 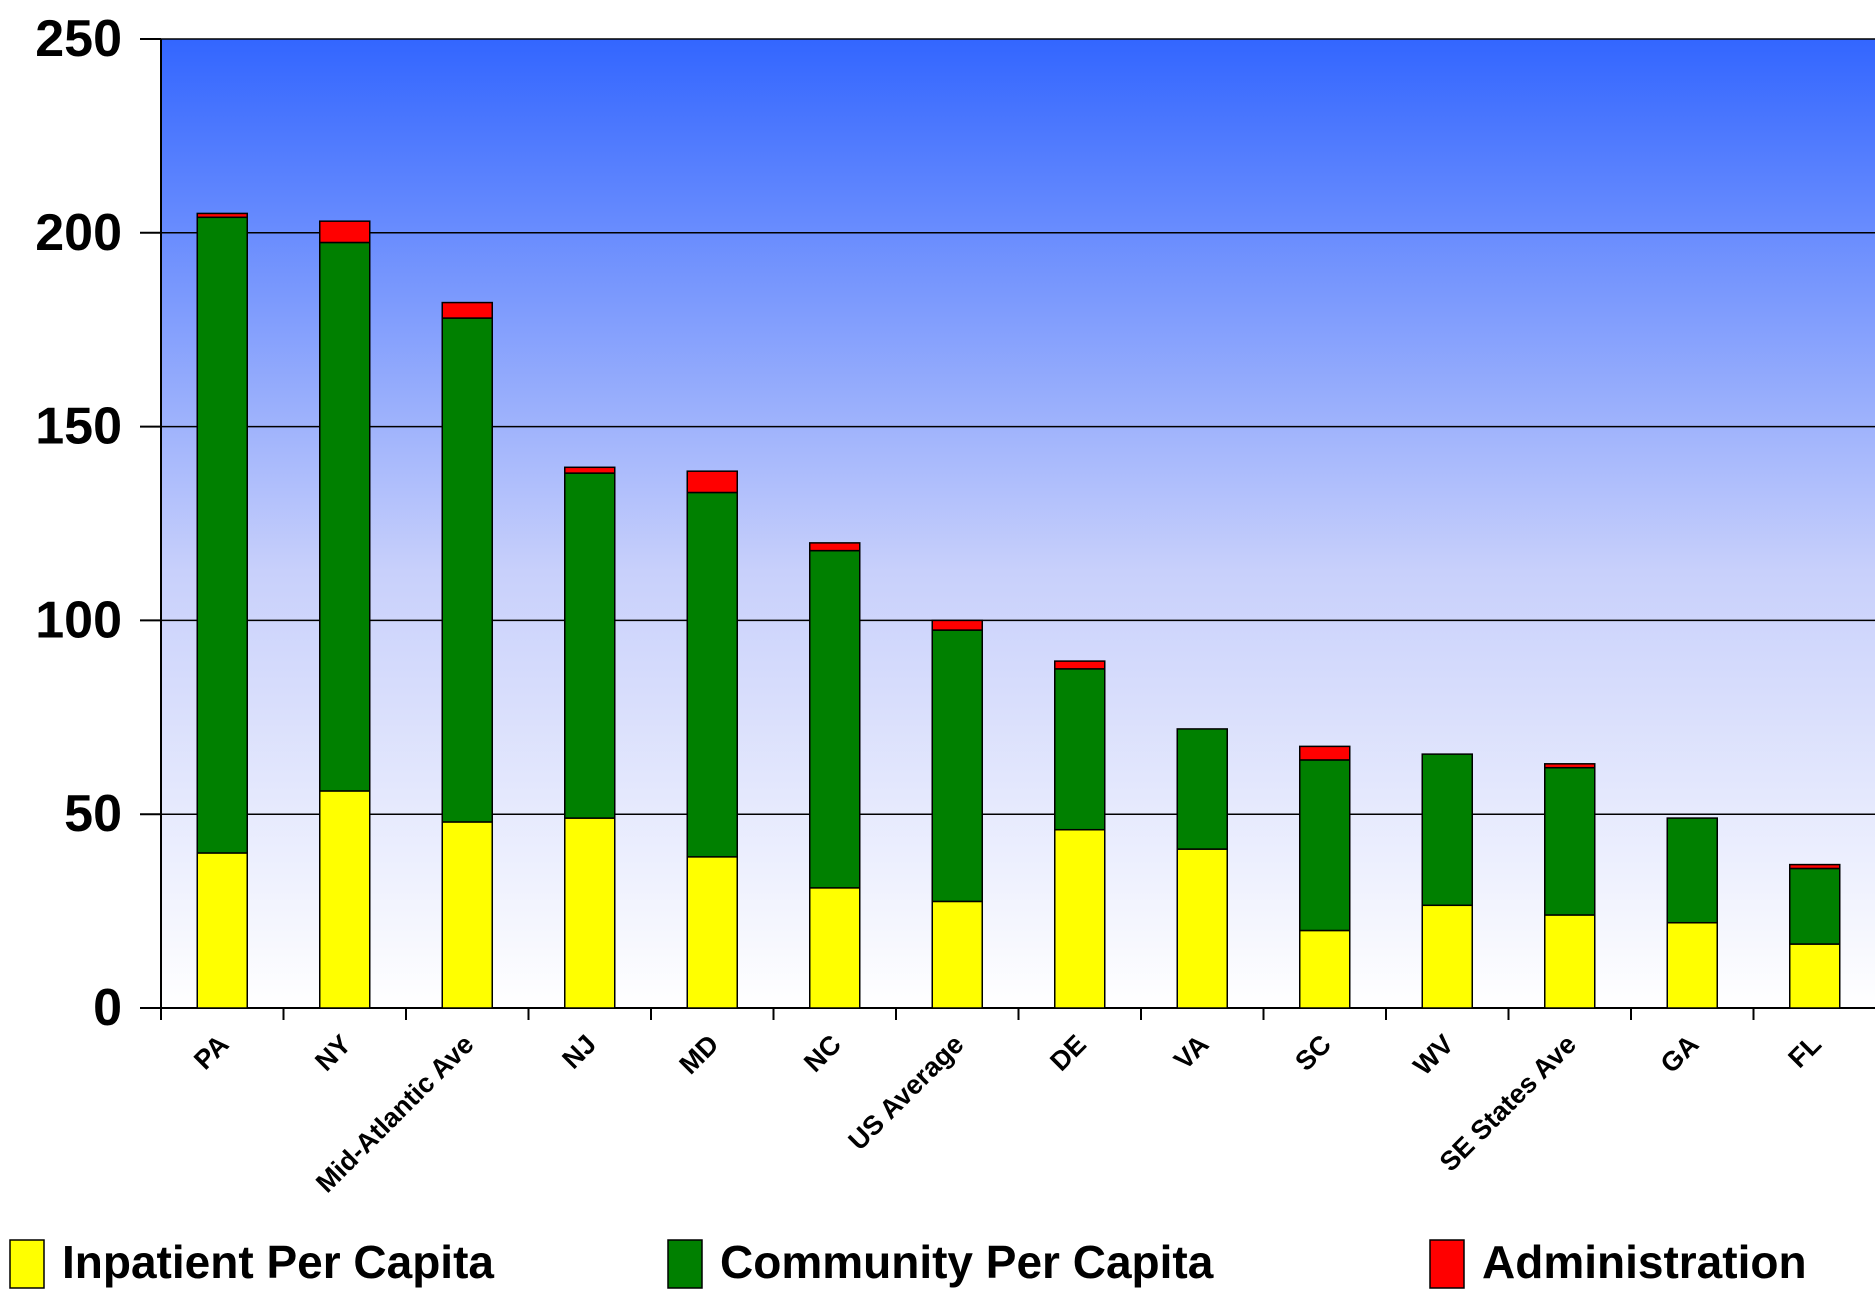 What do you see at coordinates (211, 1052) in the screenshot?
I see `x-tick-label: PA` at bounding box center [211, 1052].